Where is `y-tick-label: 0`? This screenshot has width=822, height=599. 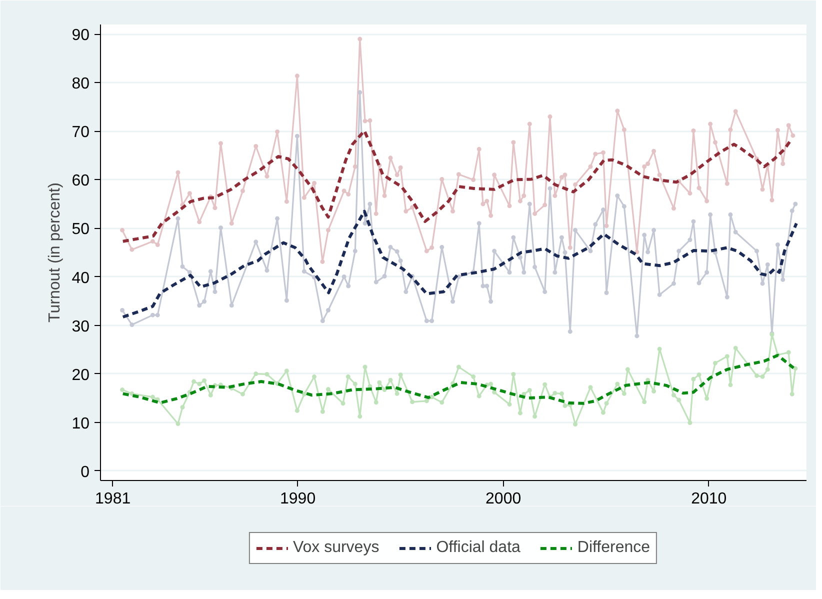 y-tick-label: 0 is located at coordinates (85, 472).